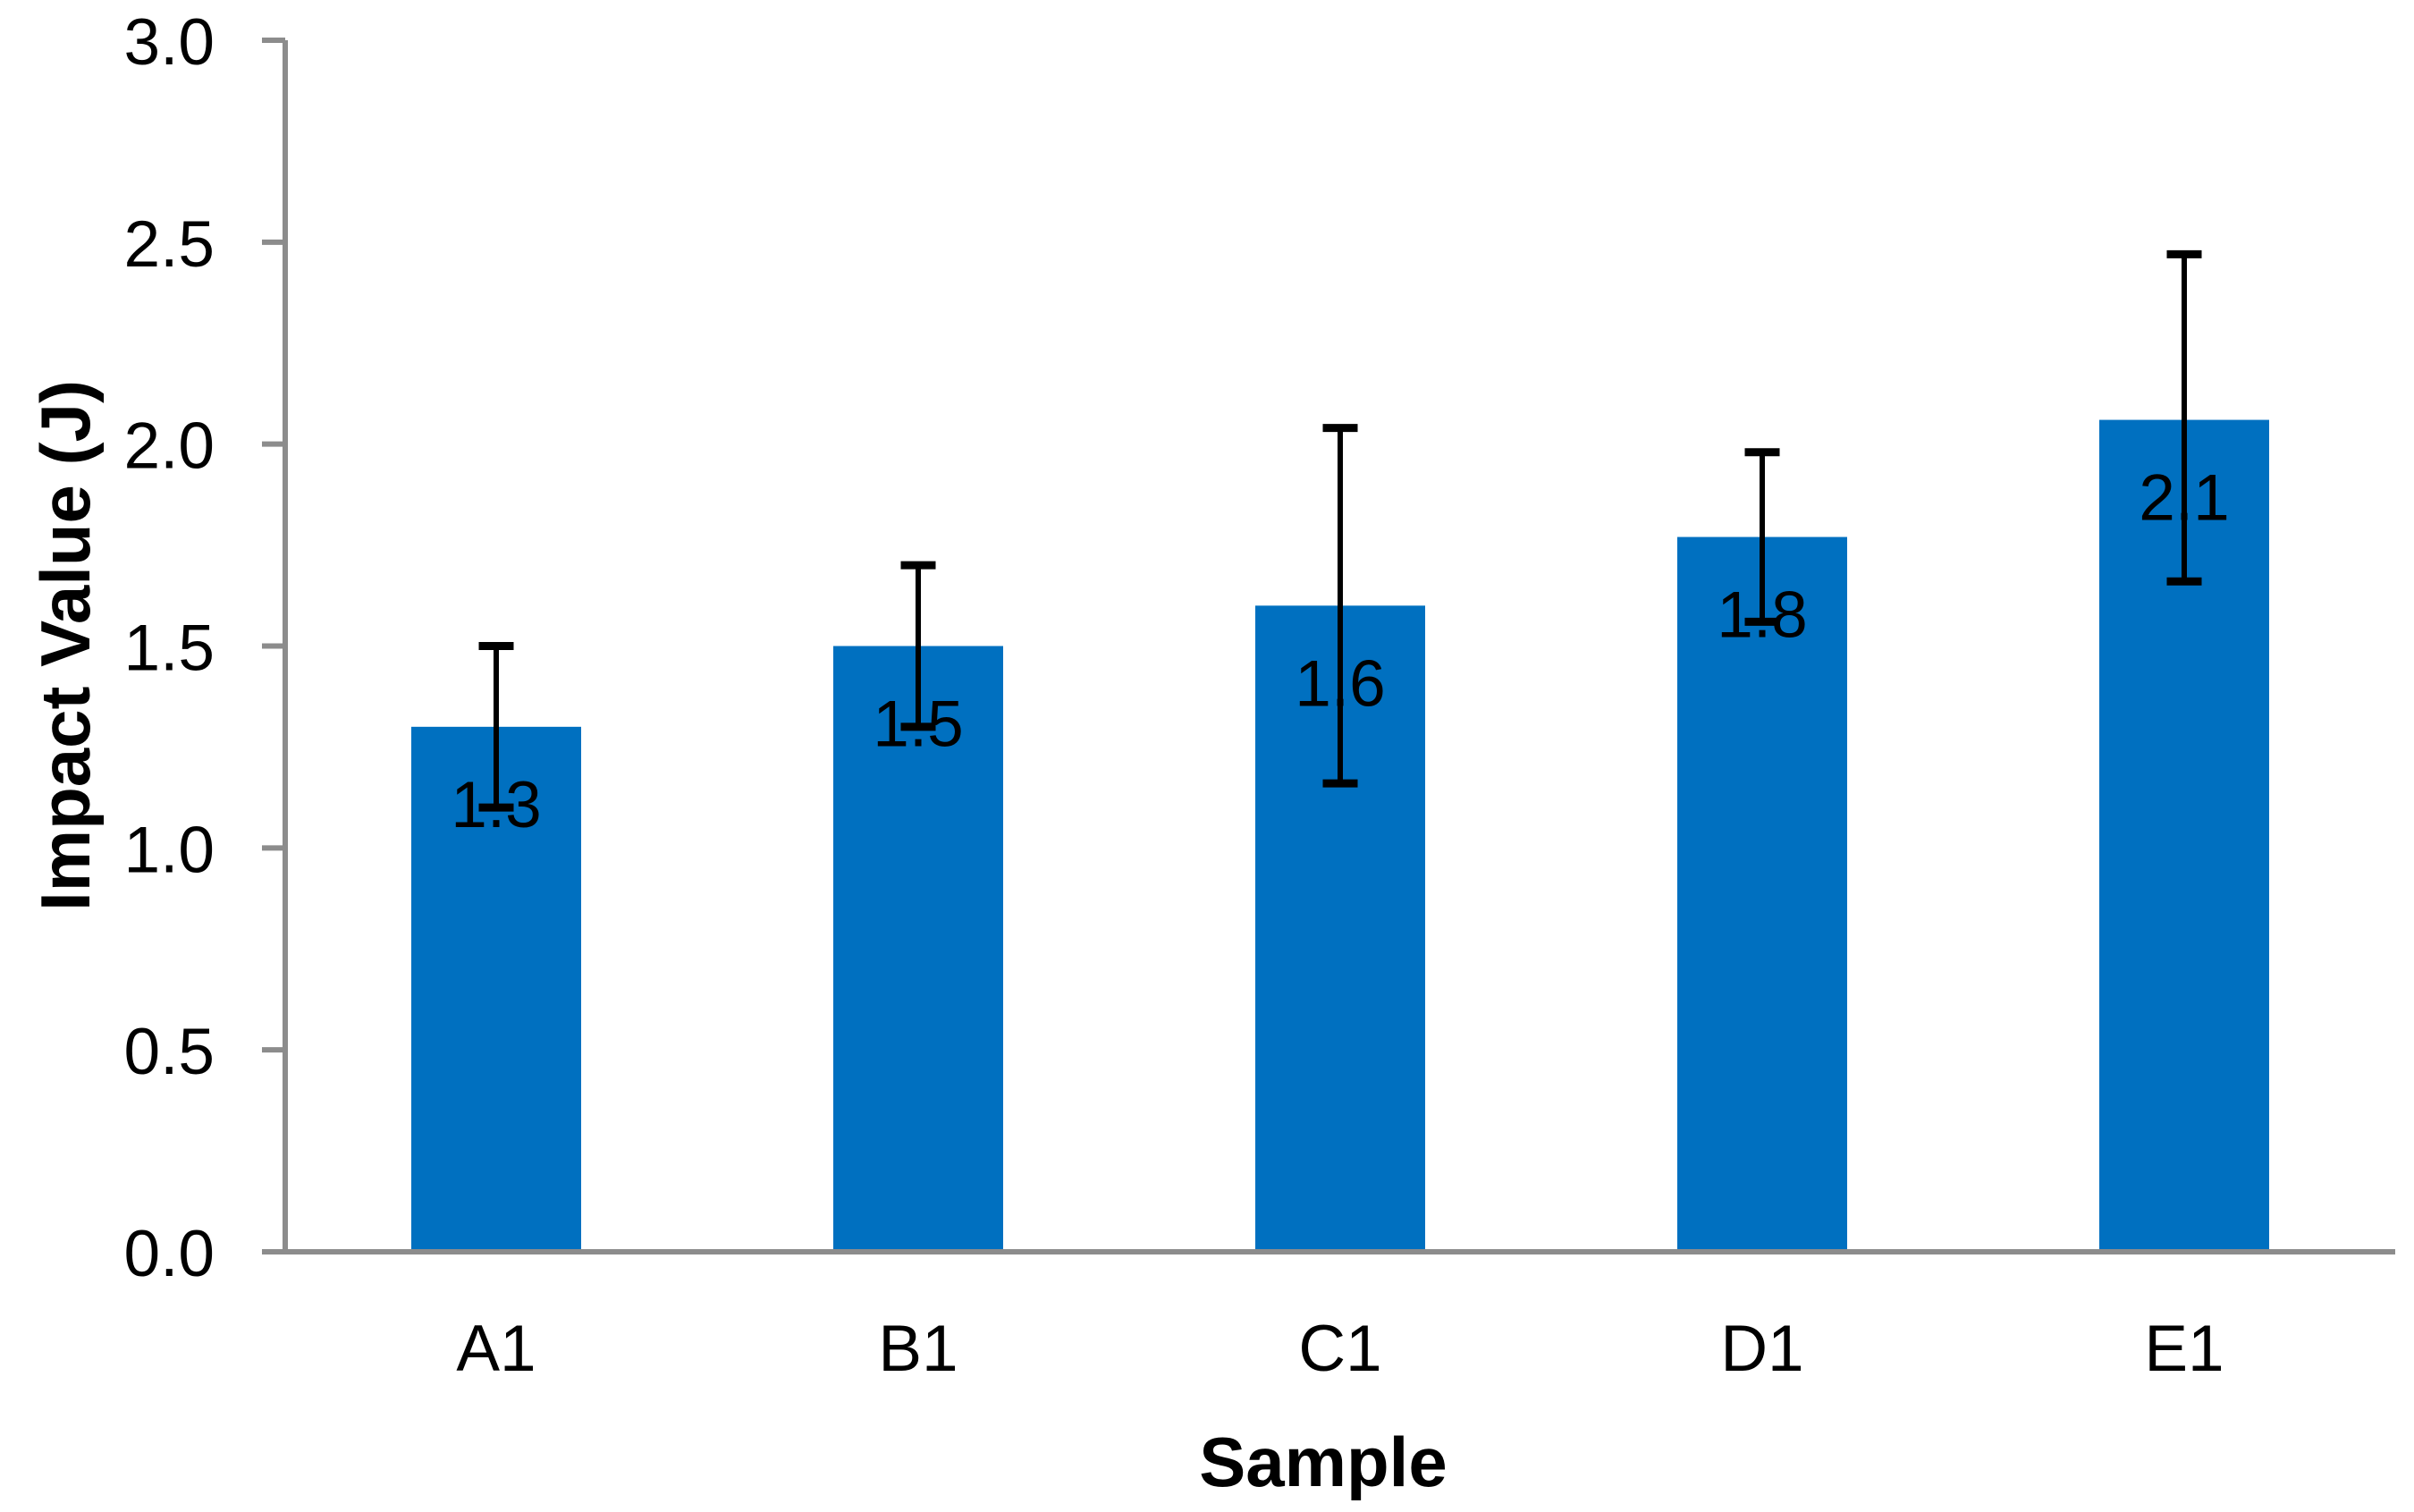 This screenshot has height=1512, width=2414. Describe the element at coordinates (496, 989) in the screenshot. I see `bar-A1` at that location.